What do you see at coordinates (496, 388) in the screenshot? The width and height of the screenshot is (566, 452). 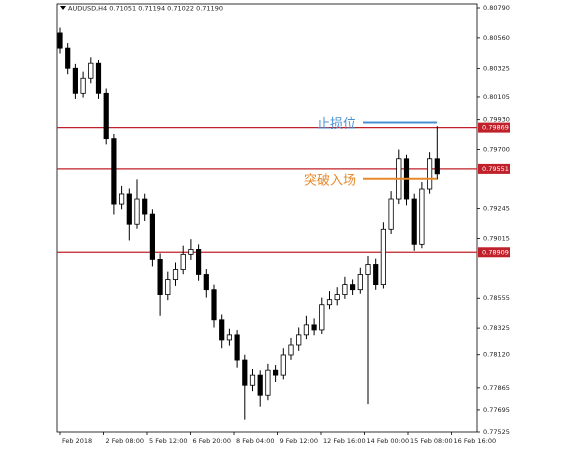 I see `y-tick-label: 0.77865` at bounding box center [496, 388].